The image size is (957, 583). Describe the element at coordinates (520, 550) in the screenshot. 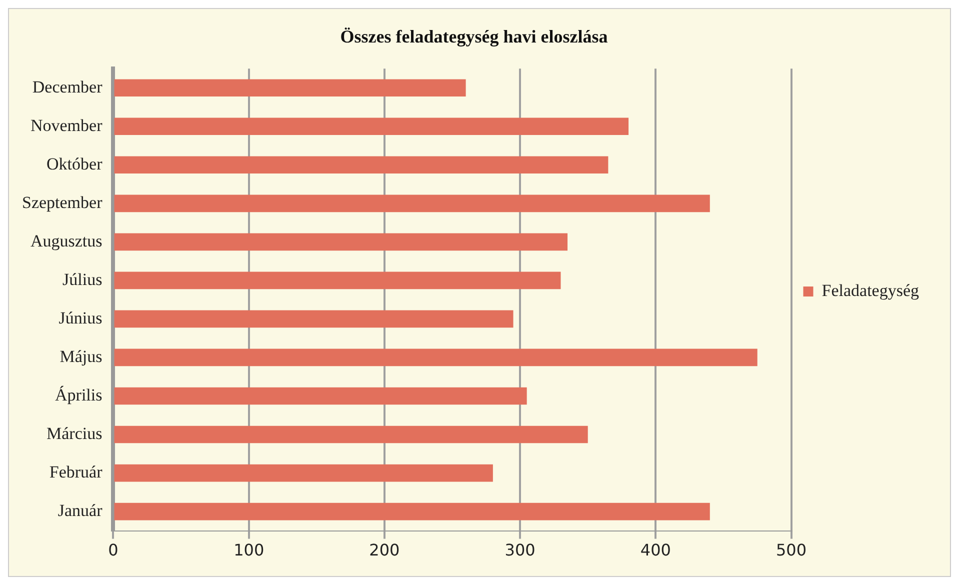

I see `x-tick-label: 300` at that location.